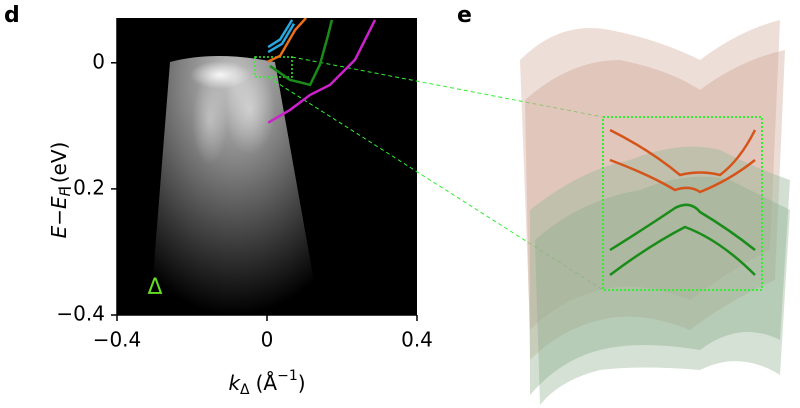 This screenshot has width=800, height=408. Describe the element at coordinates (267, 340) in the screenshot. I see `x-tick-label: 0` at that location.